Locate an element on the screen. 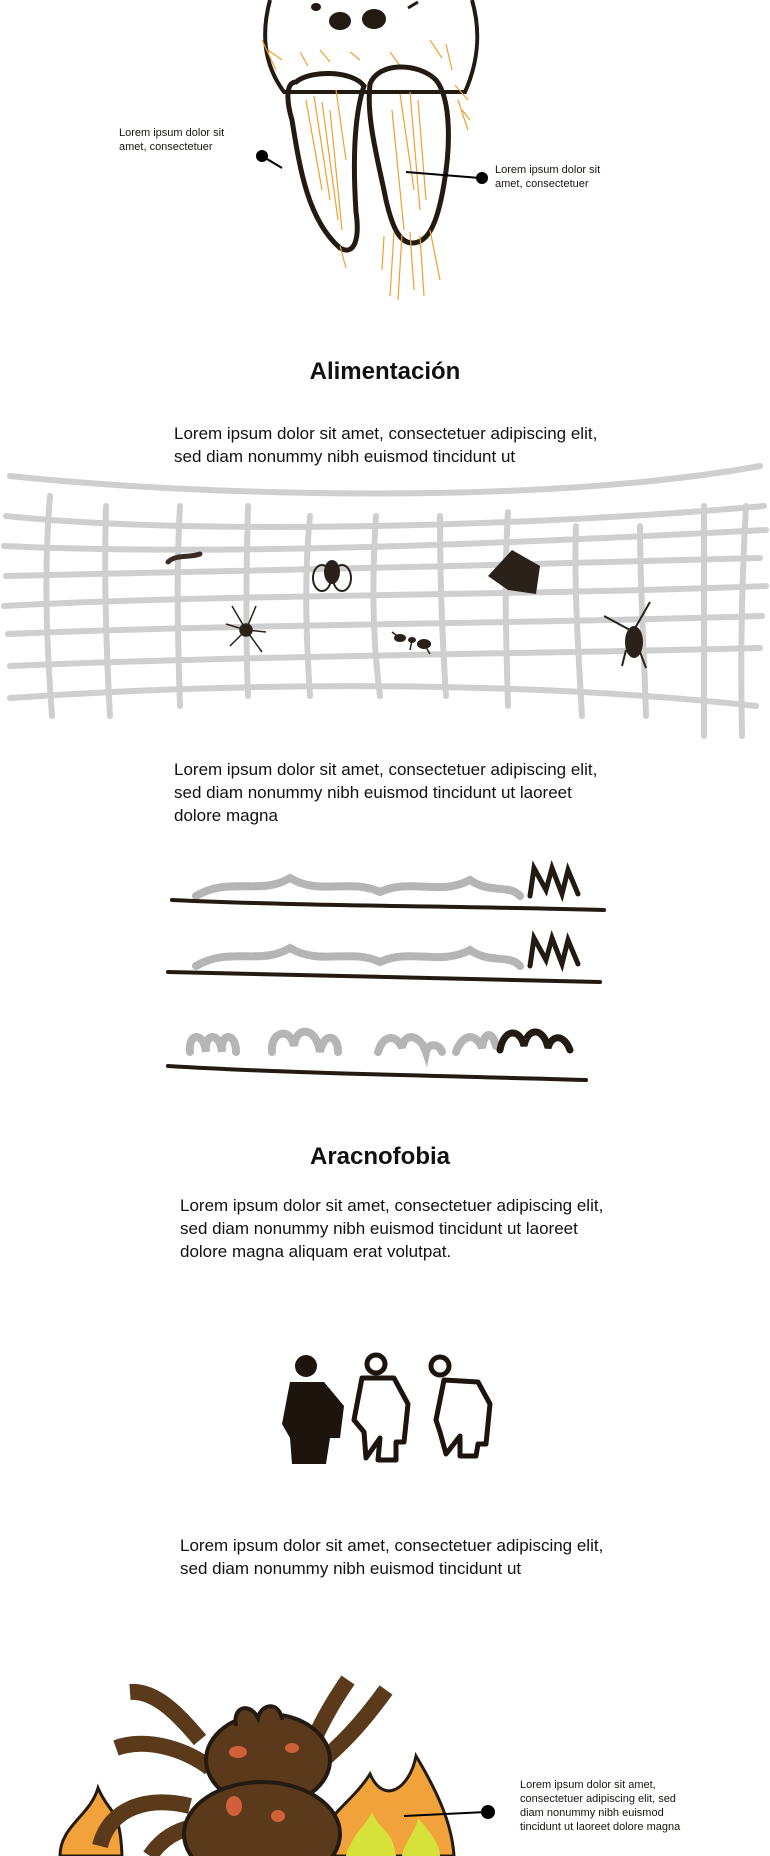 This screenshot has width=770, height=1856. flame-icon is located at coordinates (257, 1803).